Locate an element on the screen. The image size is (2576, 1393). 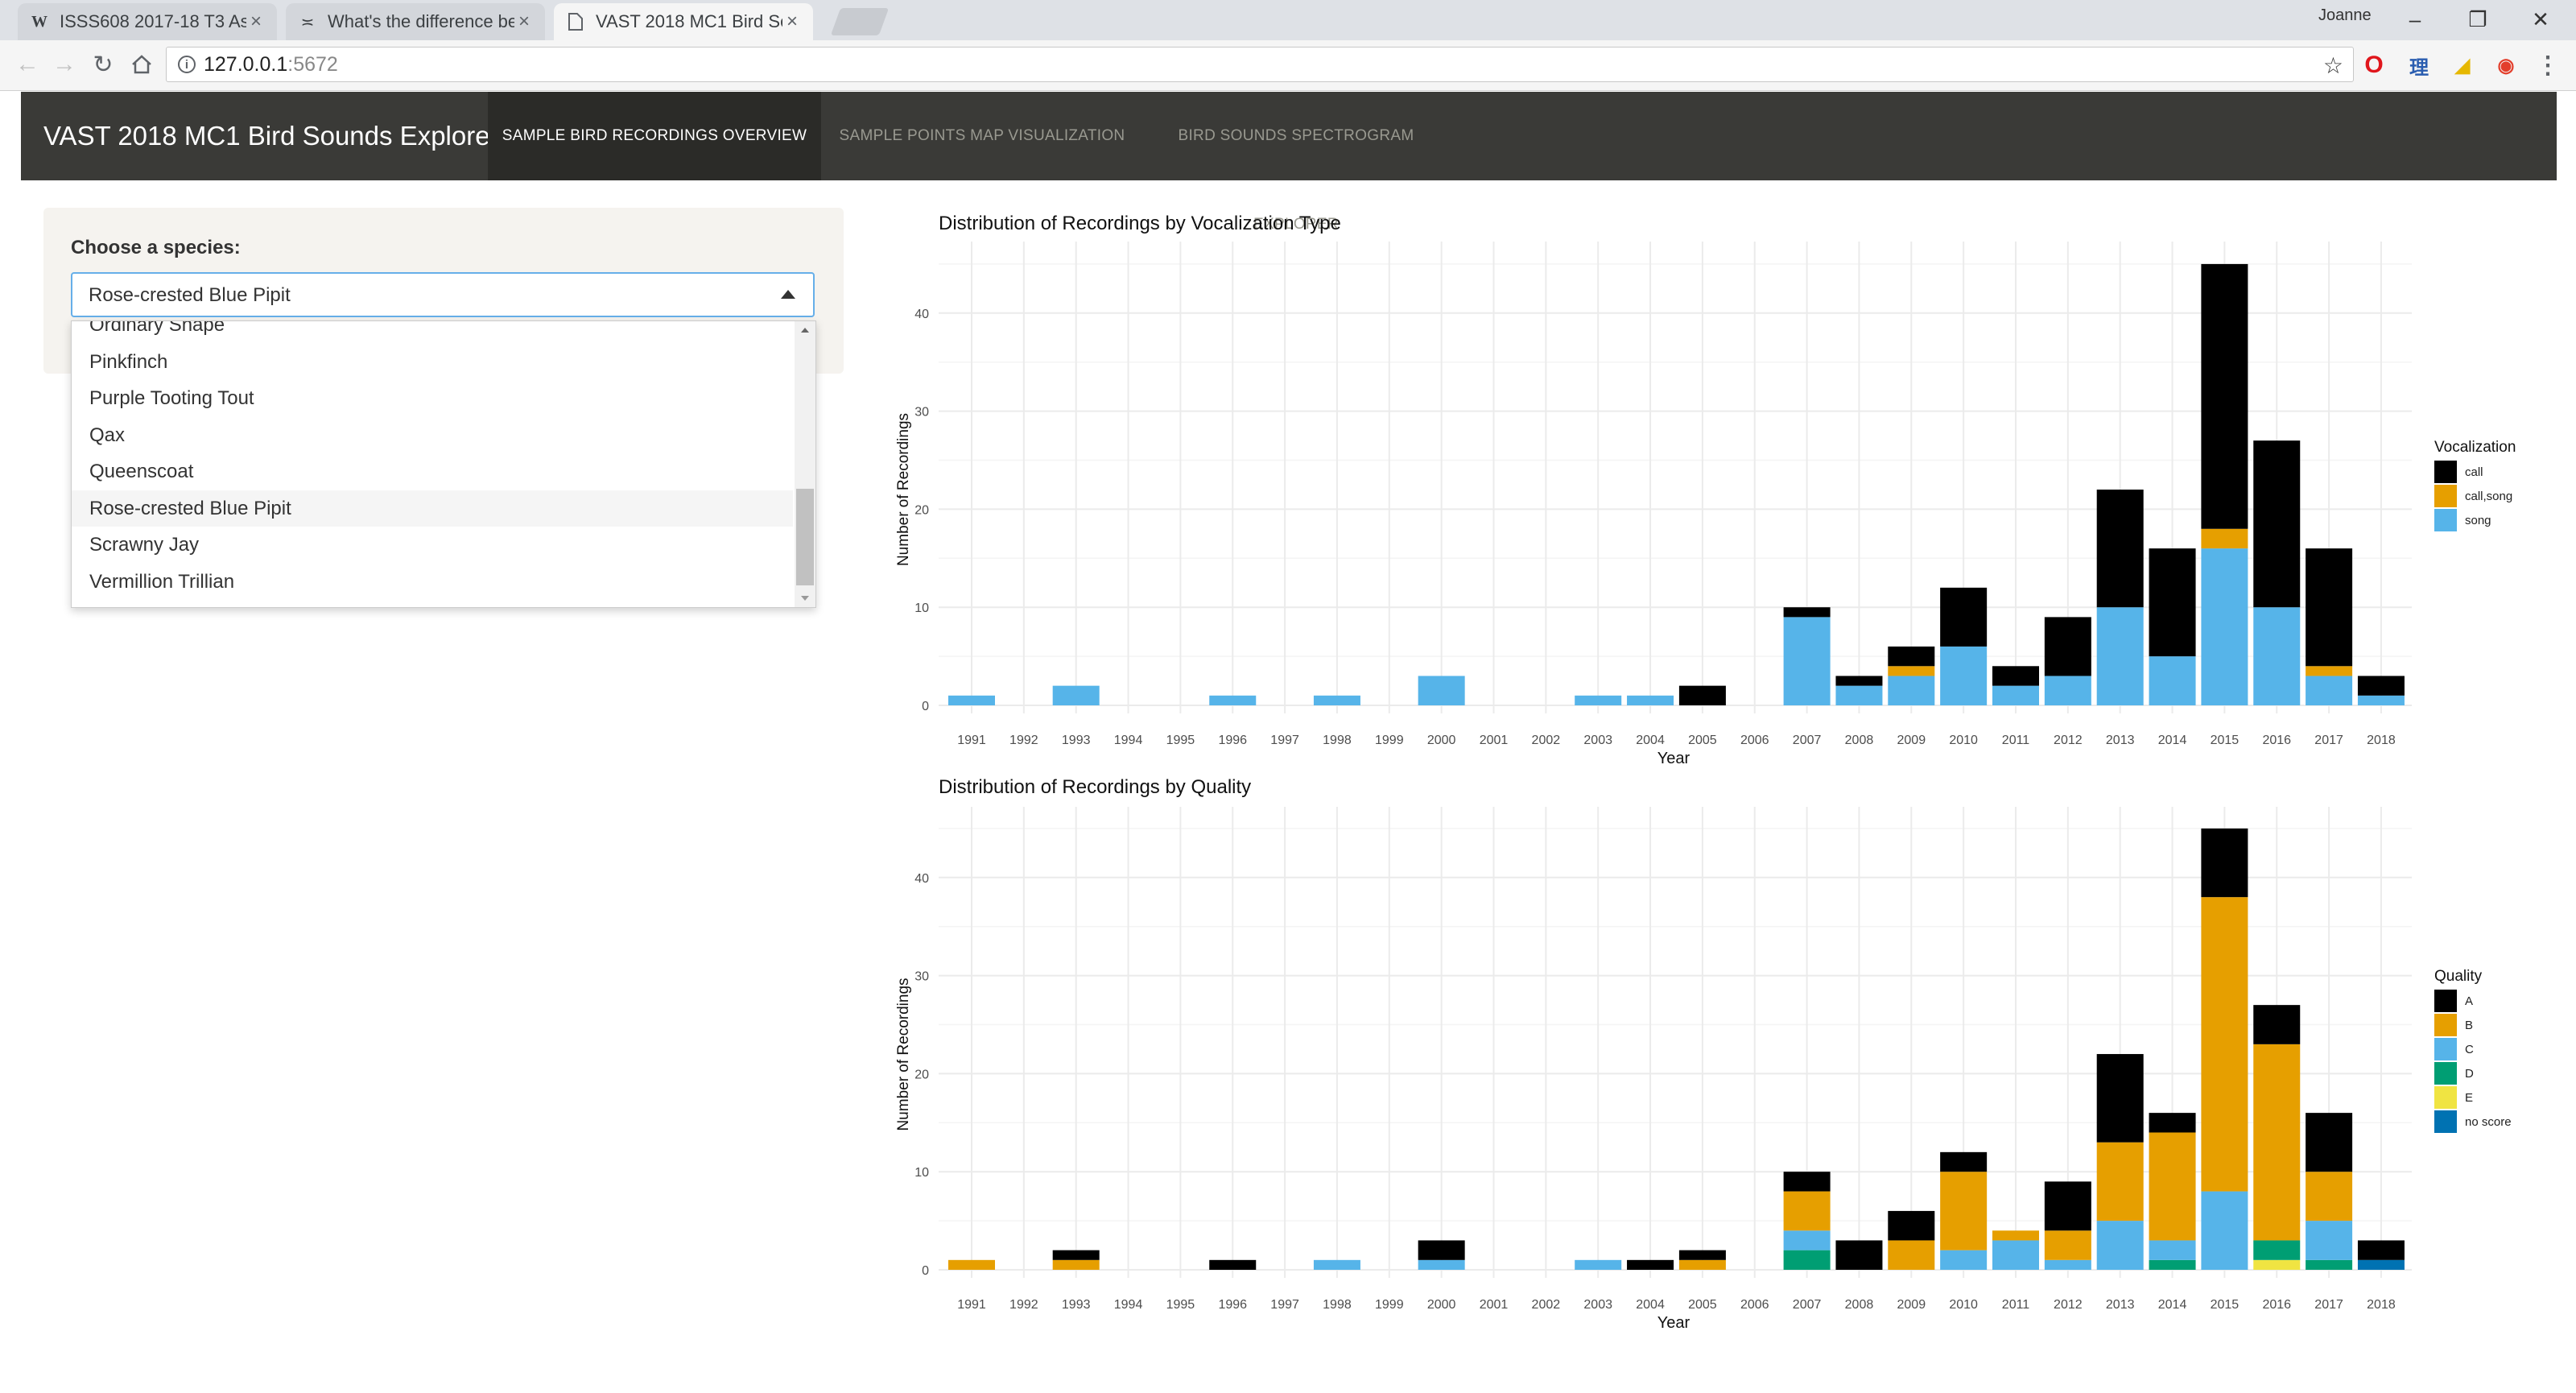
species-option: Vermillion Trillian is located at coordinates (162, 581).